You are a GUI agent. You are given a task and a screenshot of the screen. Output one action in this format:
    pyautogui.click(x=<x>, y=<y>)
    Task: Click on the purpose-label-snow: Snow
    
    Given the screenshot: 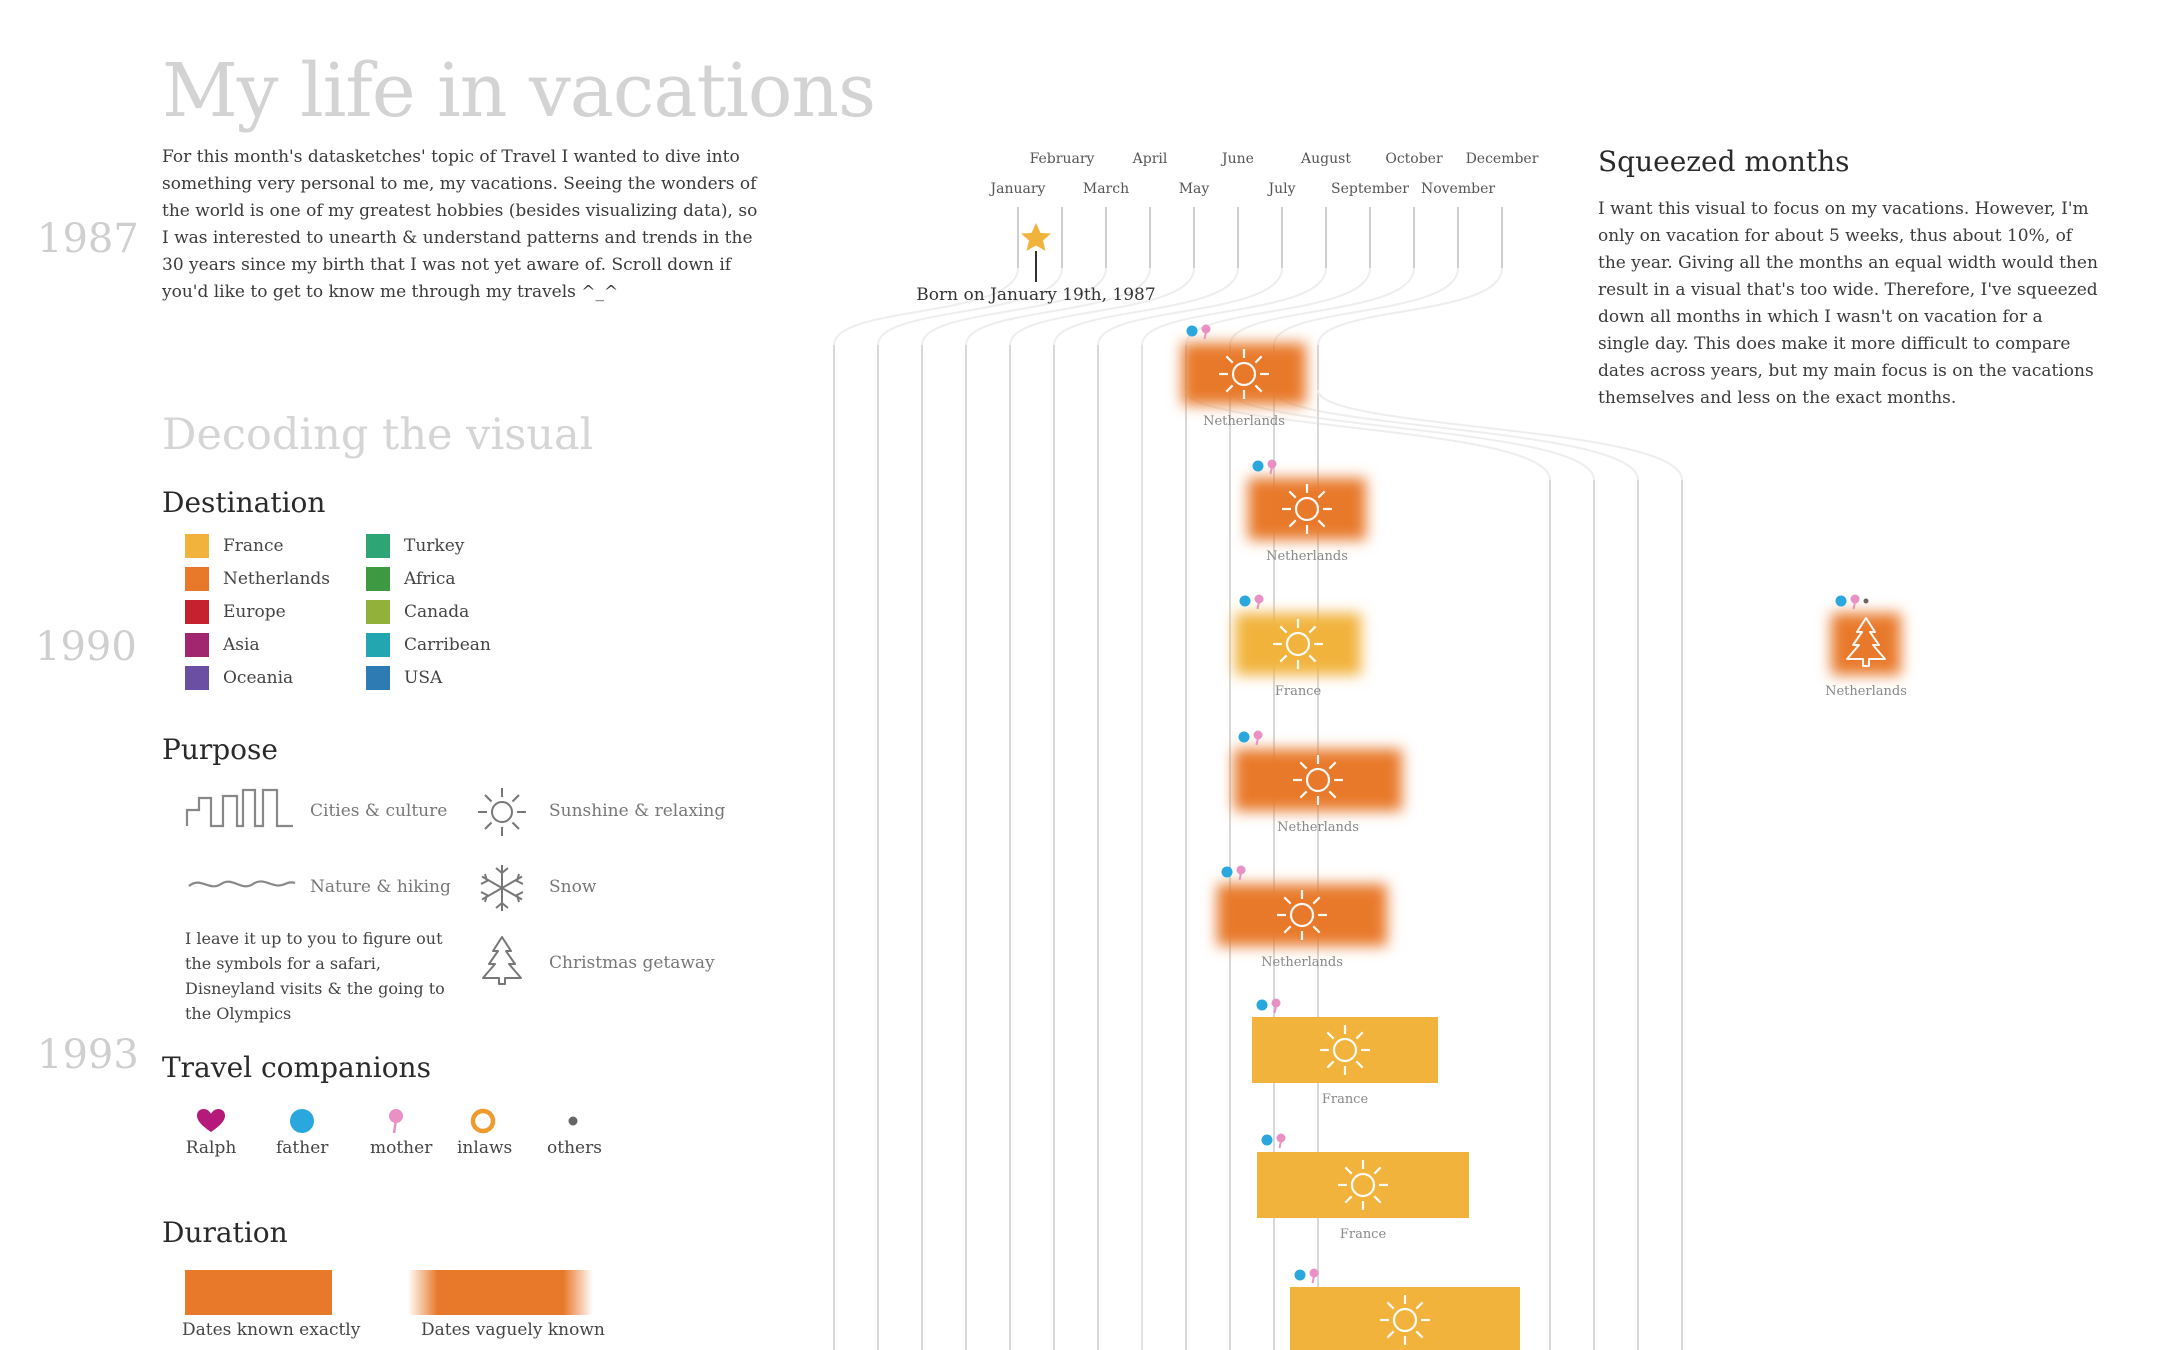 What is the action you would take?
    pyautogui.click(x=573, y=887)
    